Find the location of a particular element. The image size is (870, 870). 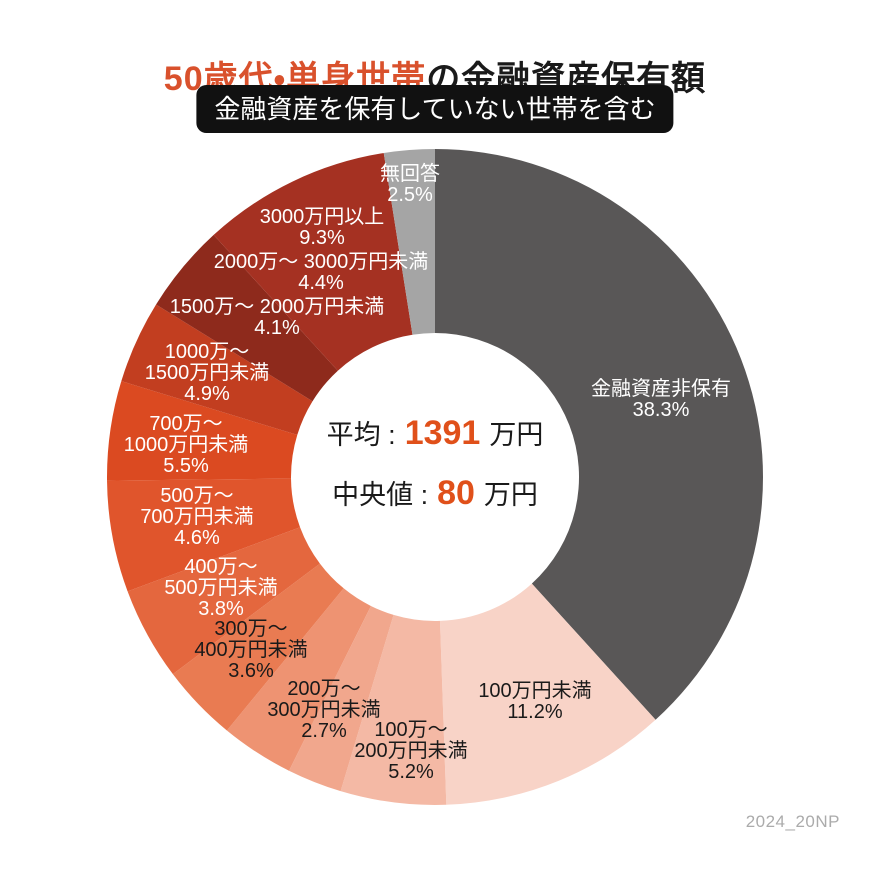

label-under-1m: 100万円未満 11.2% is located at coordinates (535, 701).